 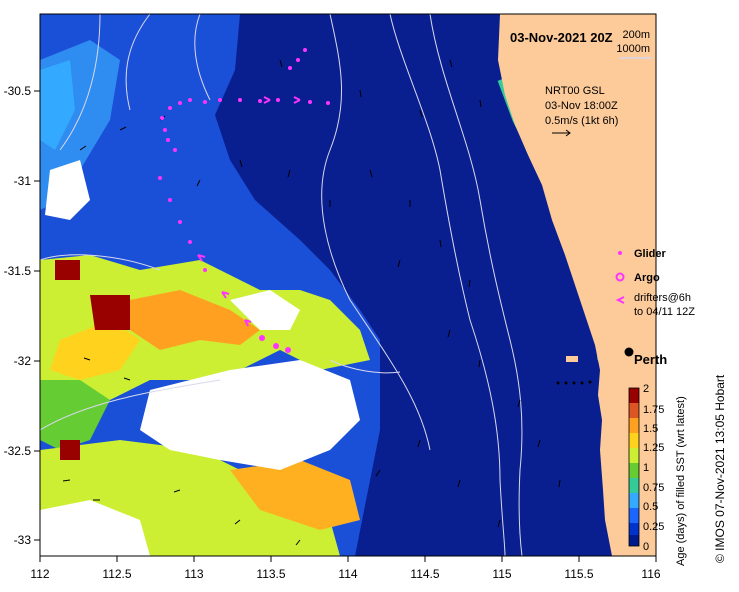 I want to click on x-tick-label: 115, so click(x=501, y=574).